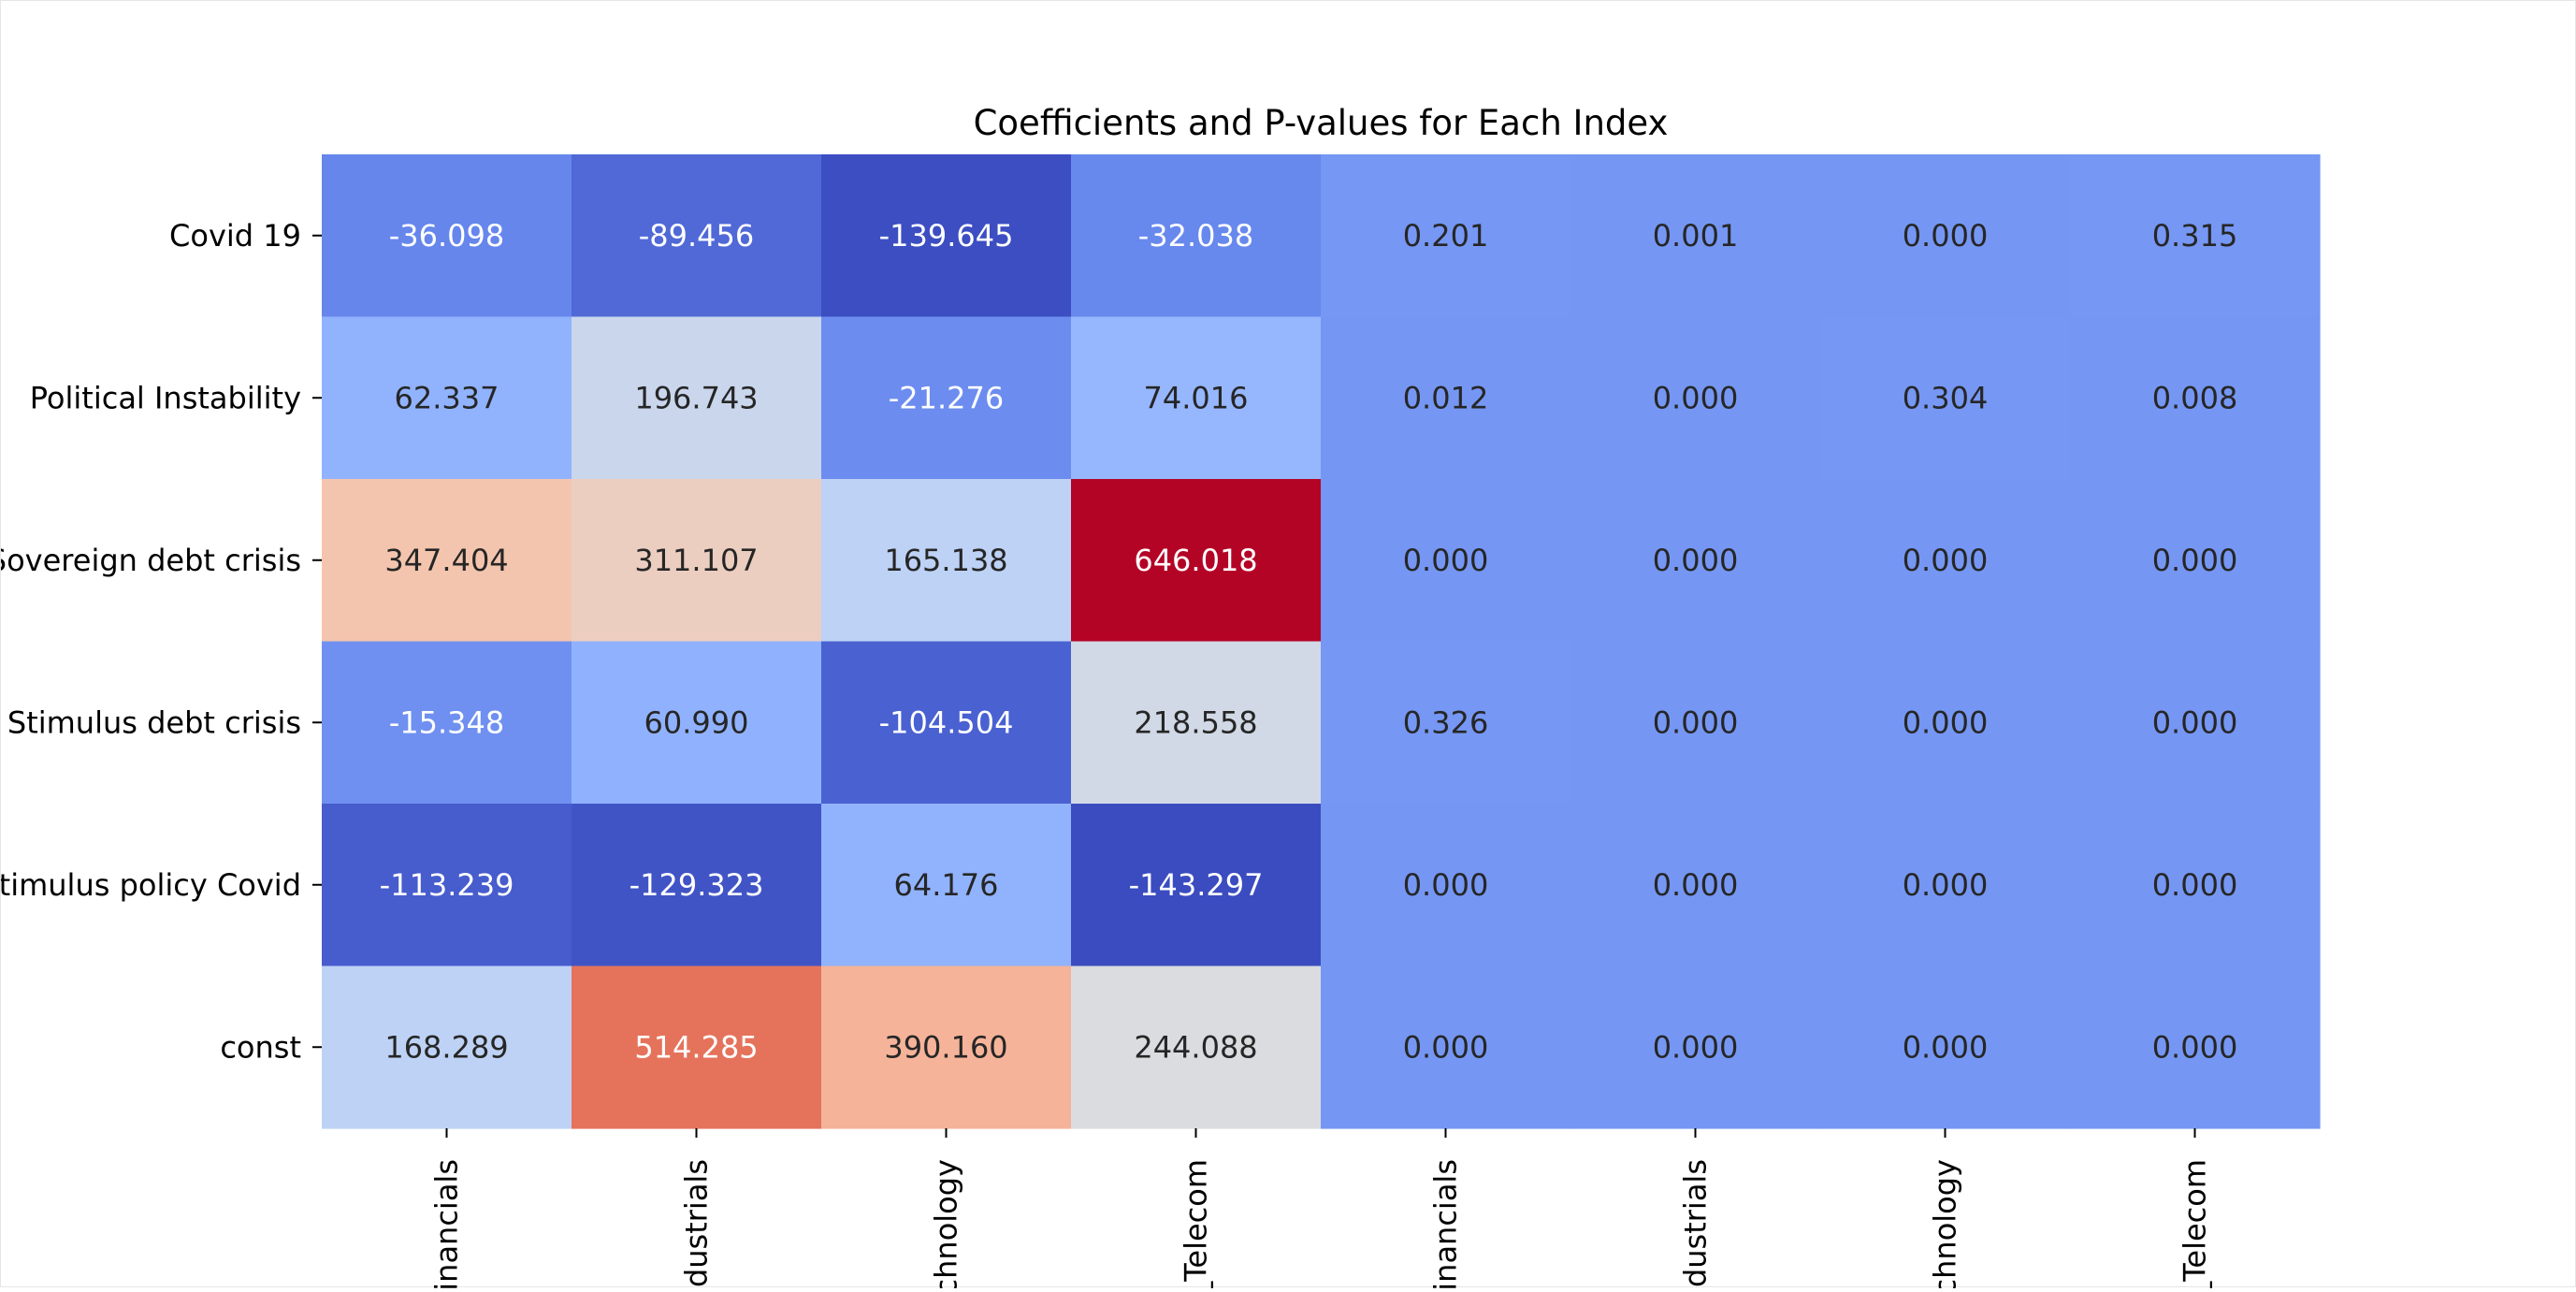 The width and height of the screenshot is (2576, 1292). I want to click on coefficient-cell-r5-c3, so click(1196, 1047).